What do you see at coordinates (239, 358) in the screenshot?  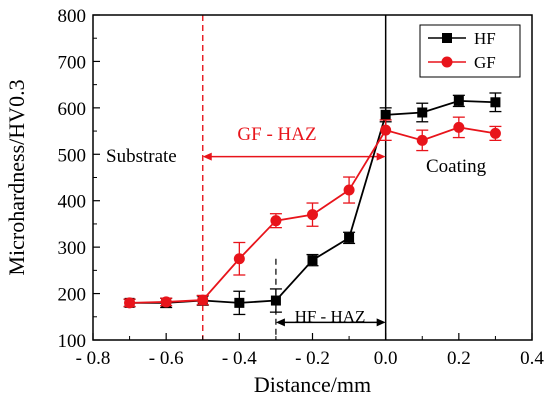 I see `x-tick-label: - 0.4` at bounding box center [239, 358].